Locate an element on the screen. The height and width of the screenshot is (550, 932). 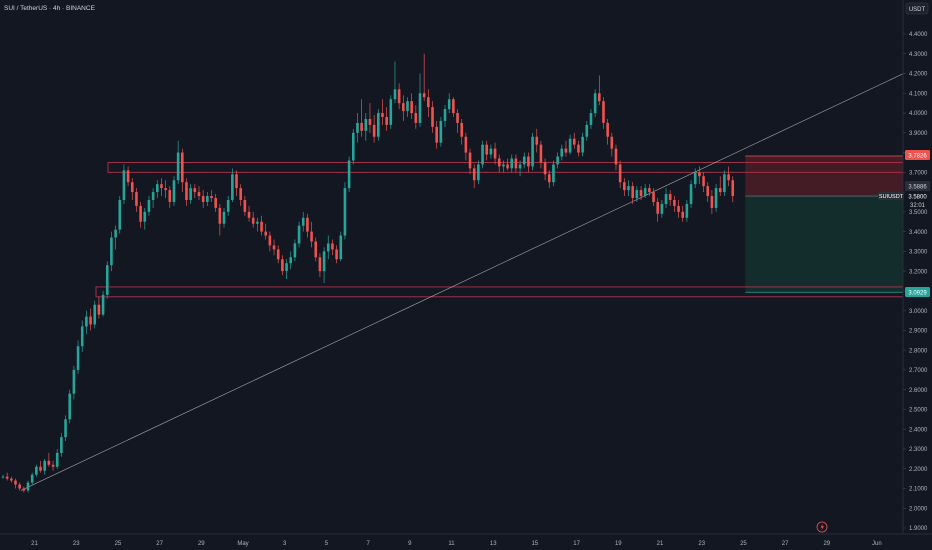
price-tick-label: 2.1000 is located at coordinates (918, 490).